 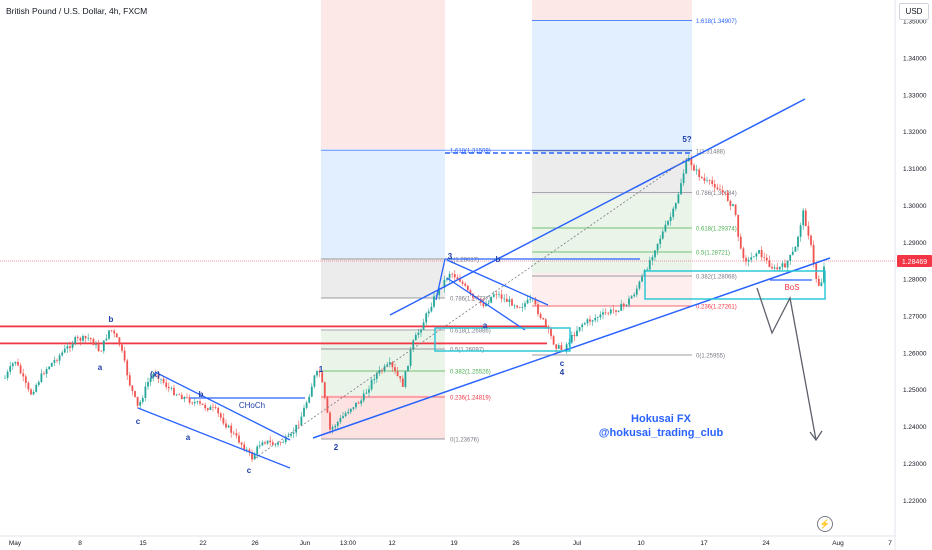 I want to click on zone-green-left, so click(x=383, y=363).